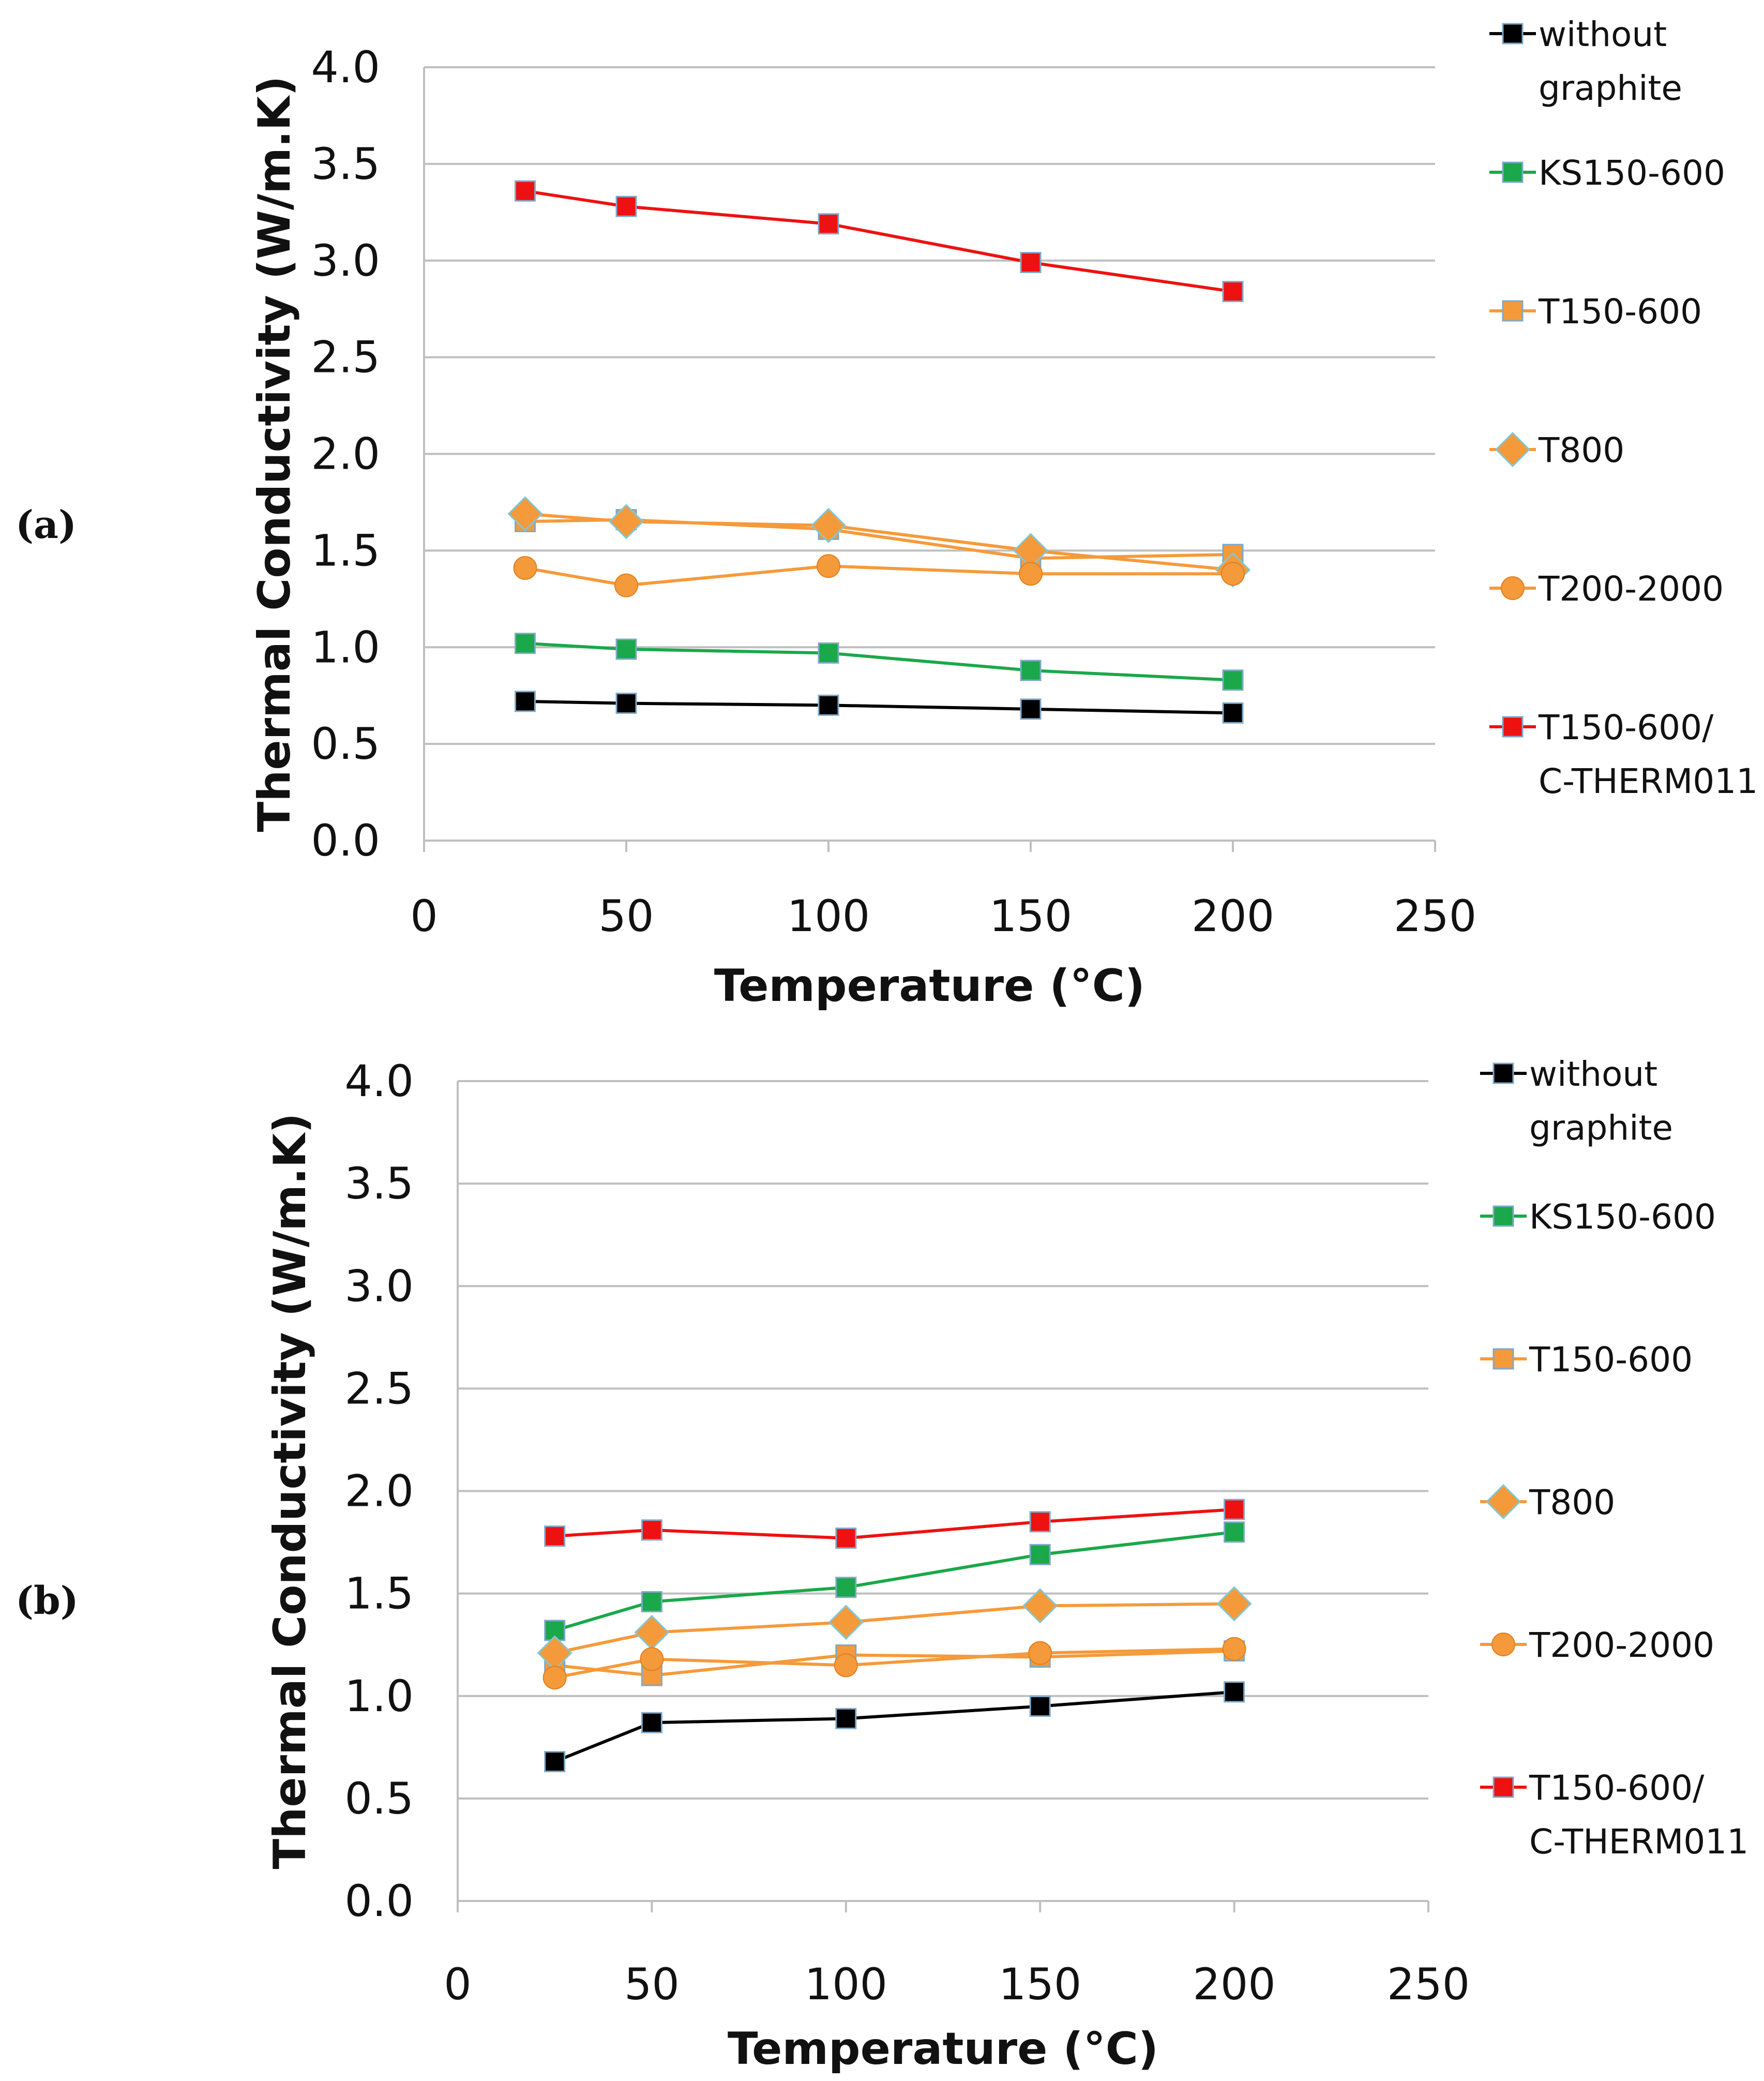  What do you see at coordinates (1572, 1502) in the screenshot?
I see `legend-item-t800-label: T800` at bounding box center [1572, 1502].